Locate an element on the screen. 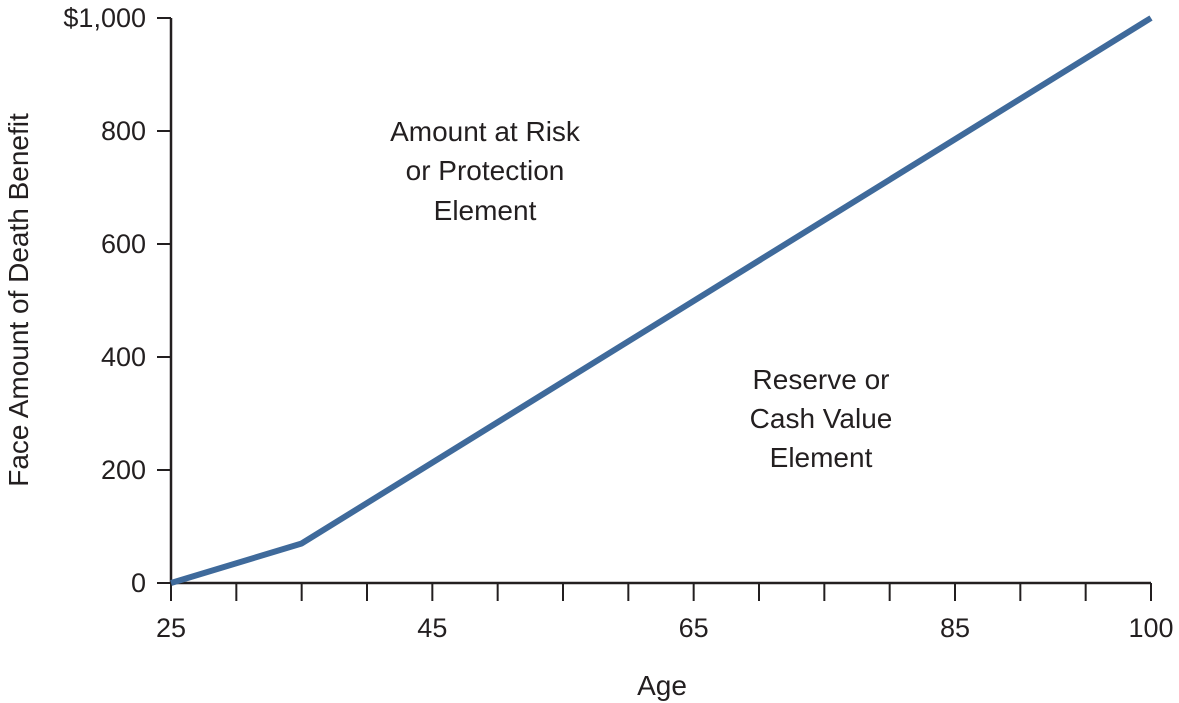 Image resolution: width=1179 pixels, height=703 pixels. y-tick-label: 400 is located at coordinates (123, 357).